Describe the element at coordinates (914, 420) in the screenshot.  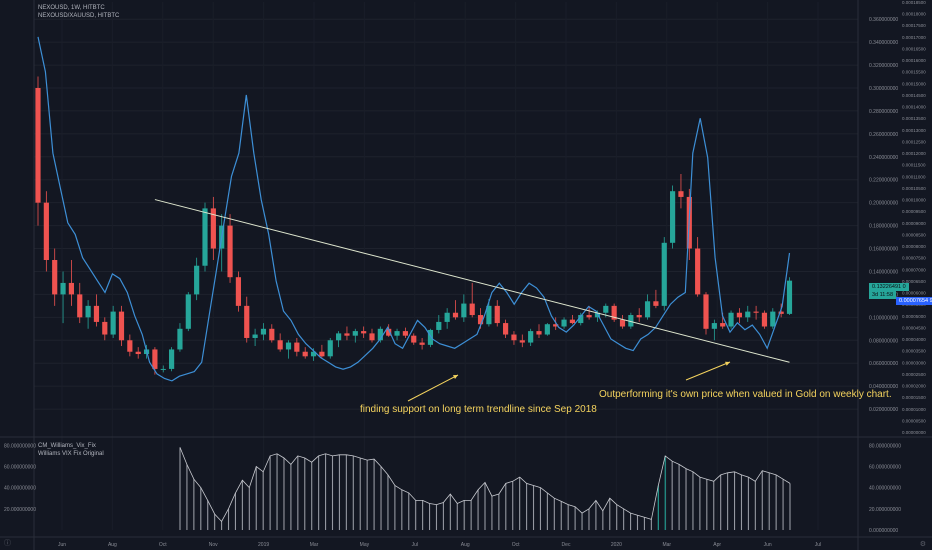
I see `secondary-tick-label: 0.00000500` at that location.